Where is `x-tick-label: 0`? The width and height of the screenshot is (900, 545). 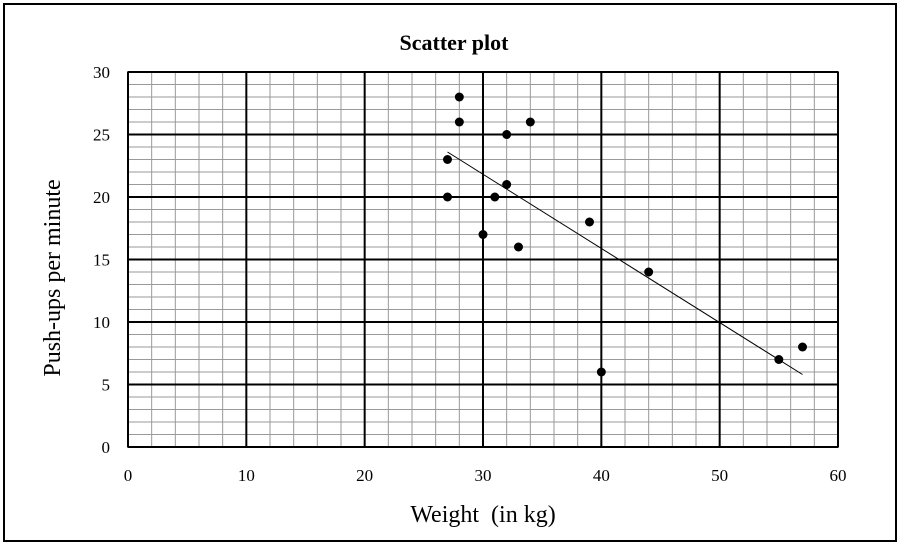 x-tick-label: 0 is located at coordinates (128, 475).